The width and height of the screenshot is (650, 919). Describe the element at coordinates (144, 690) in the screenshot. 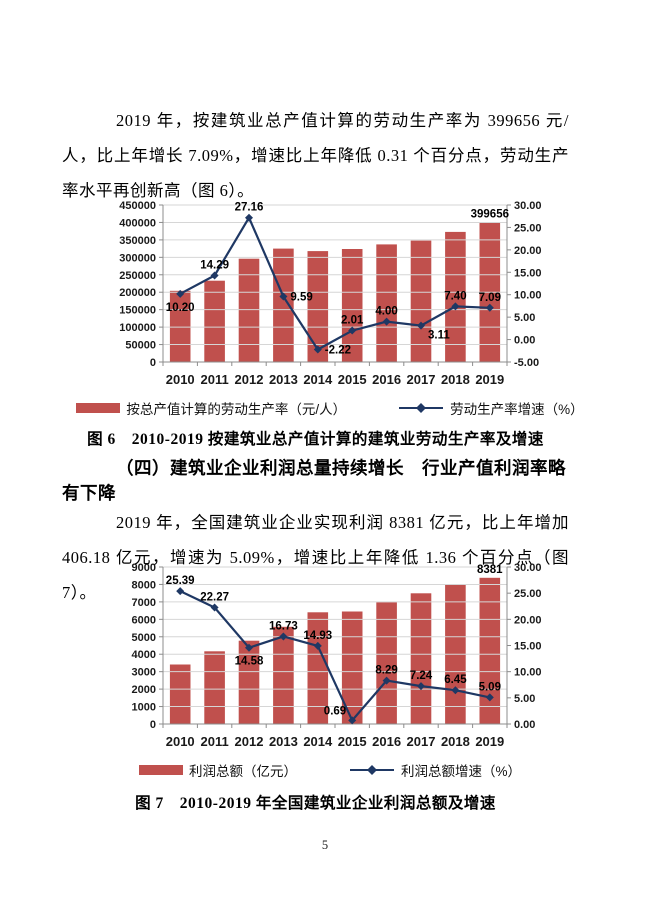

I see `svg-text: 2000` at that location.